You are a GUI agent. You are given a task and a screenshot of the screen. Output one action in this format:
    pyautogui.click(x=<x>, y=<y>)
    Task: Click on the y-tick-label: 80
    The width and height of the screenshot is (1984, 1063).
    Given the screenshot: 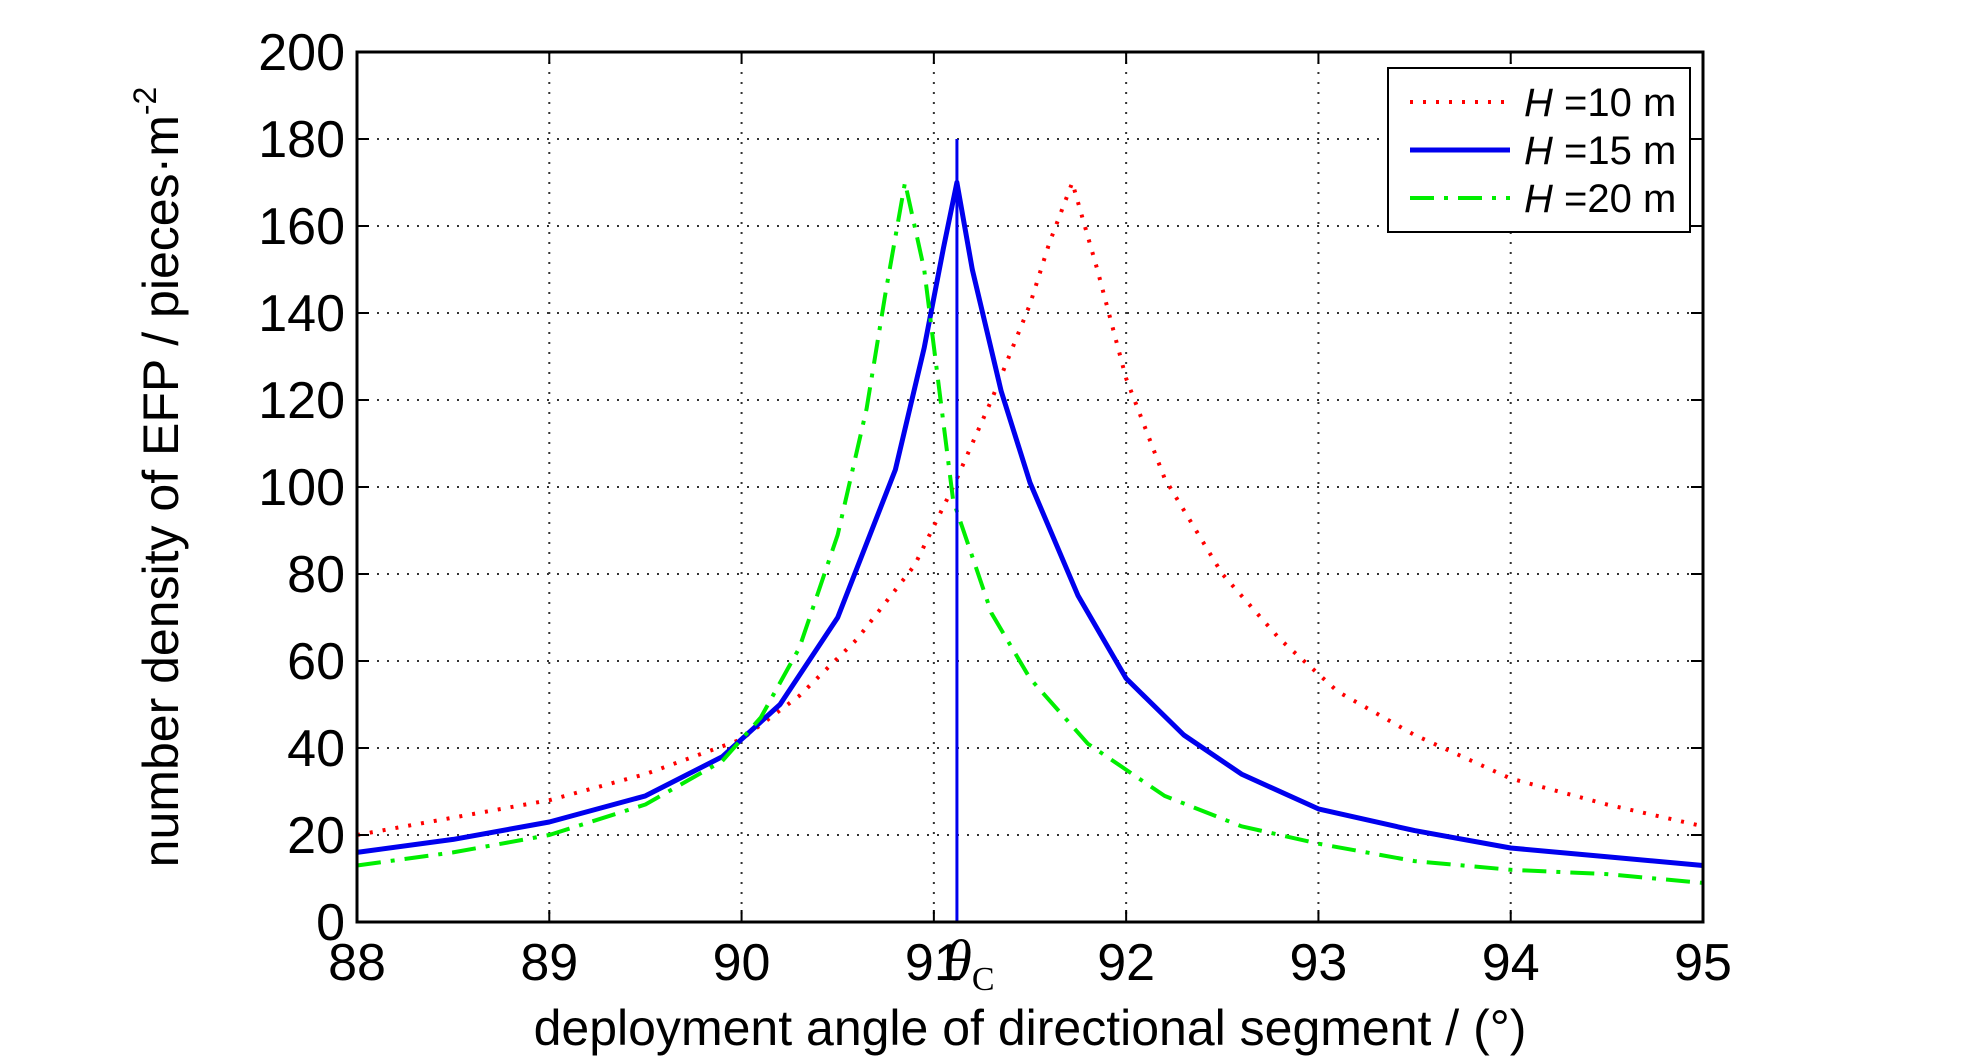 What is the action you would take?
    pyautogui.click(x=316, y=575)
    